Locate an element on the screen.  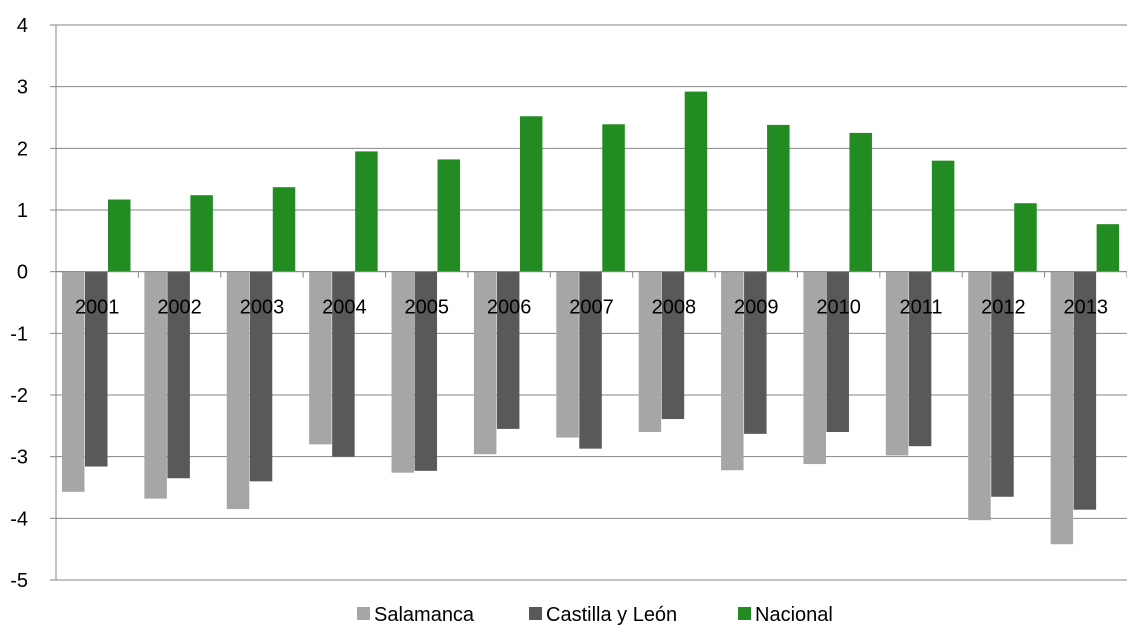
x-tick-label: 2003 is located at coordinates (262, 308).